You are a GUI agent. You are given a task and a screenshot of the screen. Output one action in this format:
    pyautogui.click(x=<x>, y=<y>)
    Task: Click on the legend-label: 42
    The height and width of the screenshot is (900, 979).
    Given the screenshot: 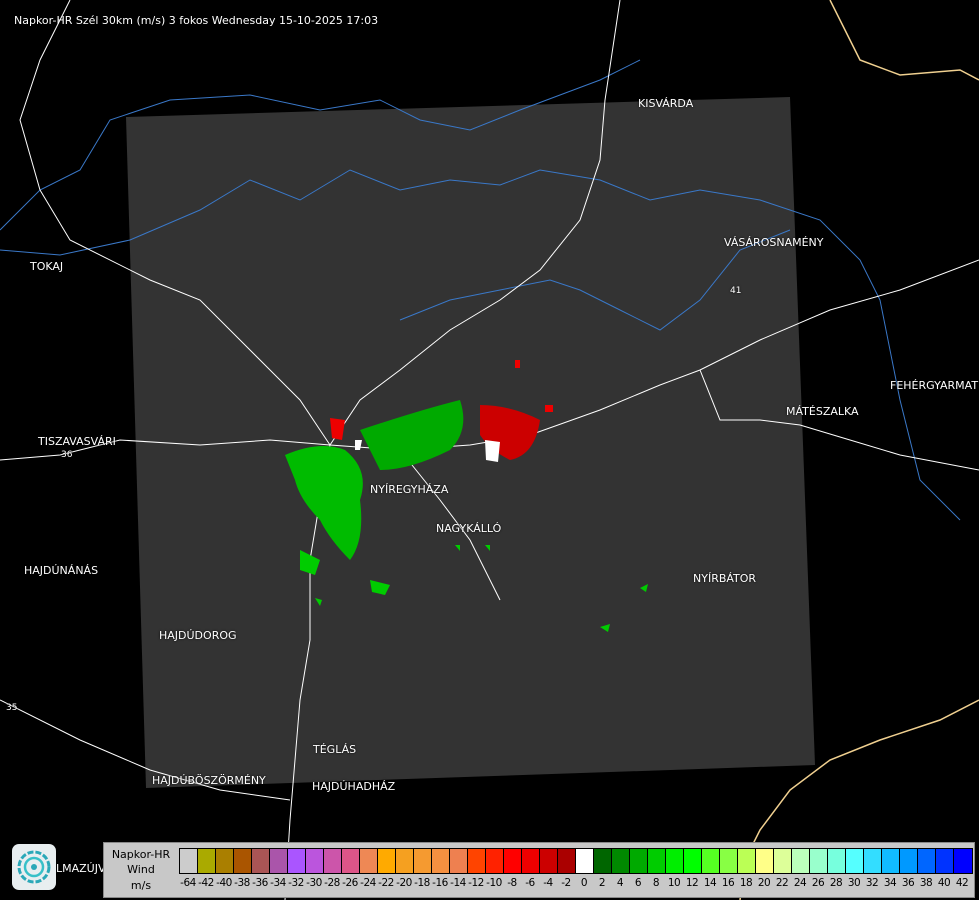 What is the action you would take?
    pyautogui.click(x=962, y=883)
    